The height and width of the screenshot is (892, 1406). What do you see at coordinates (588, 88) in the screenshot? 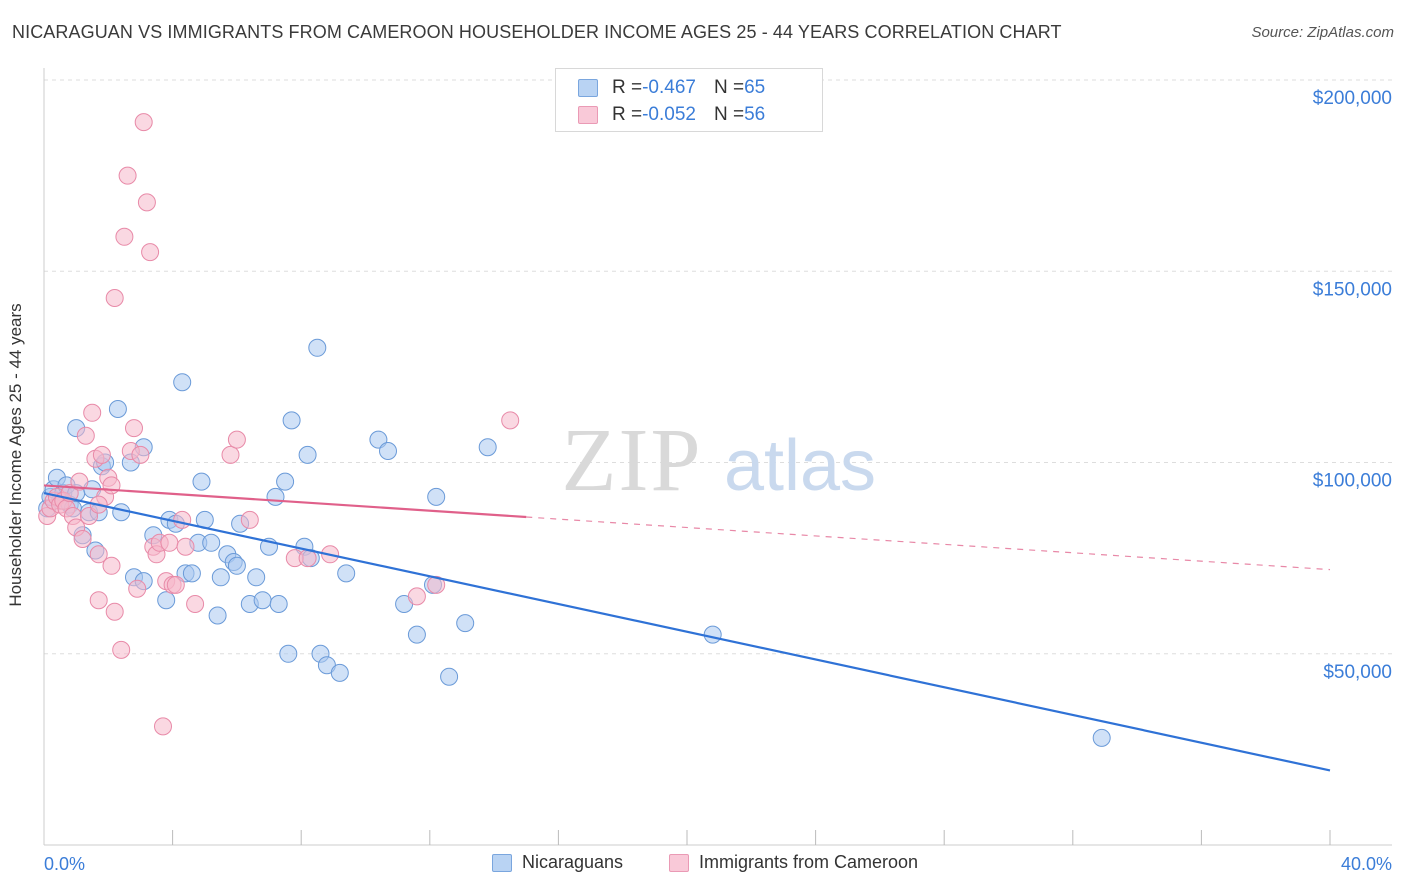
I see `nicaraguans-swatch` at bounding box center [588, 88].